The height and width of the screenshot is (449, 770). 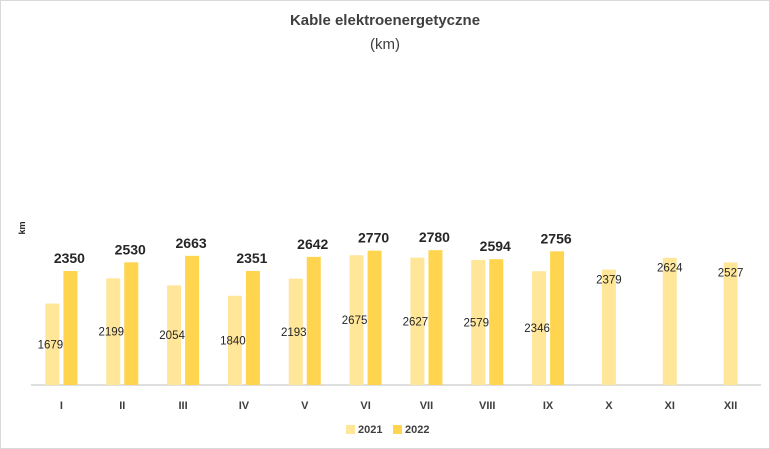 I want to click on bar-2021-I, so click(x=52, y=344).